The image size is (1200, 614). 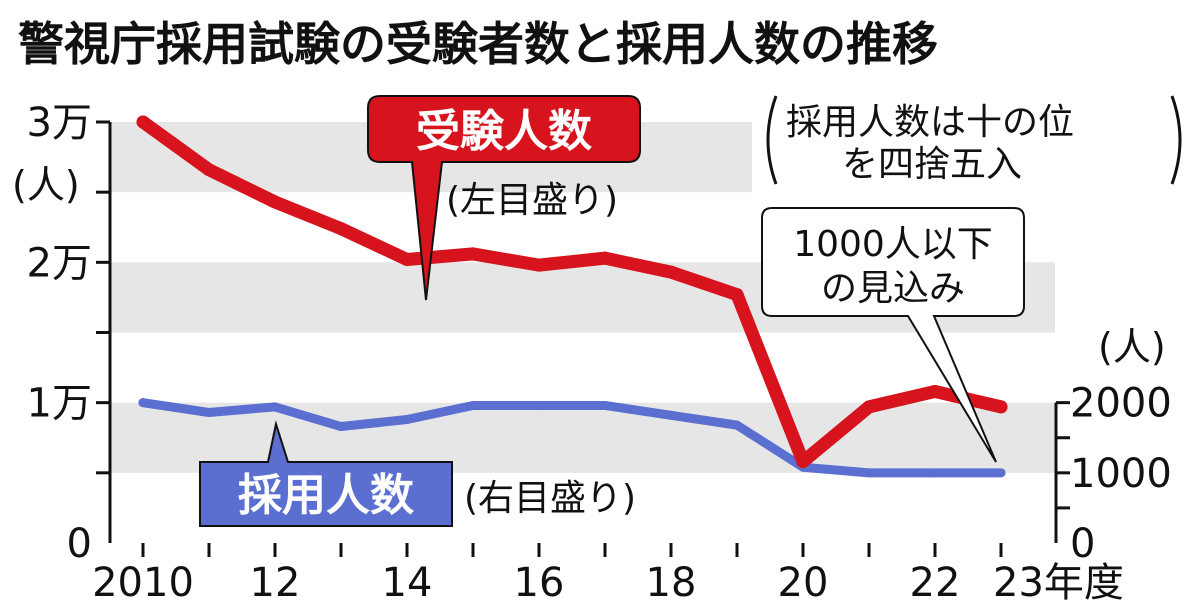 What do you see at coordinates (1176, 140) in the screenshot?
I see `rounding-note-right-paren` at bounding box center [1176, 140].